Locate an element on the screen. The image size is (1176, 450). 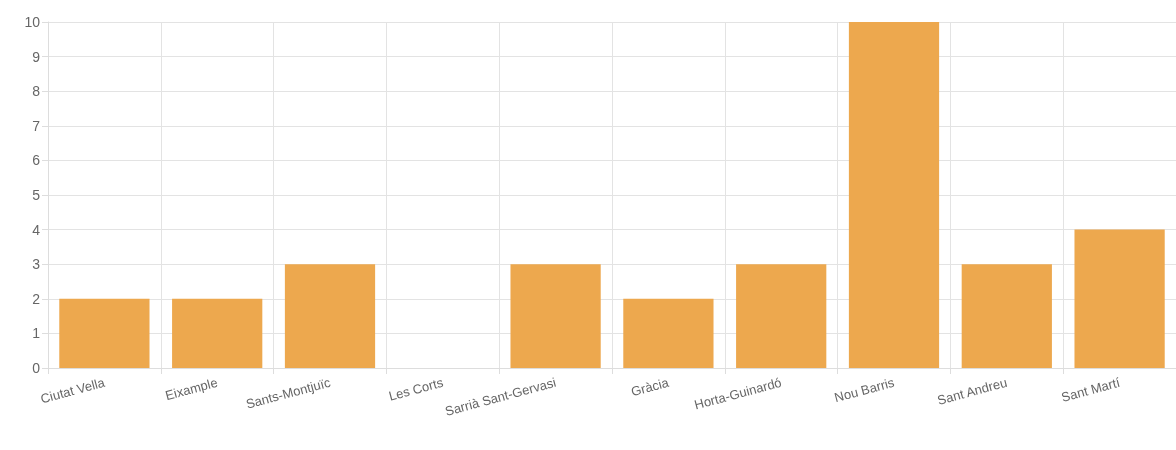
y-tick-label: 6 is located at coordinates (36, 160).